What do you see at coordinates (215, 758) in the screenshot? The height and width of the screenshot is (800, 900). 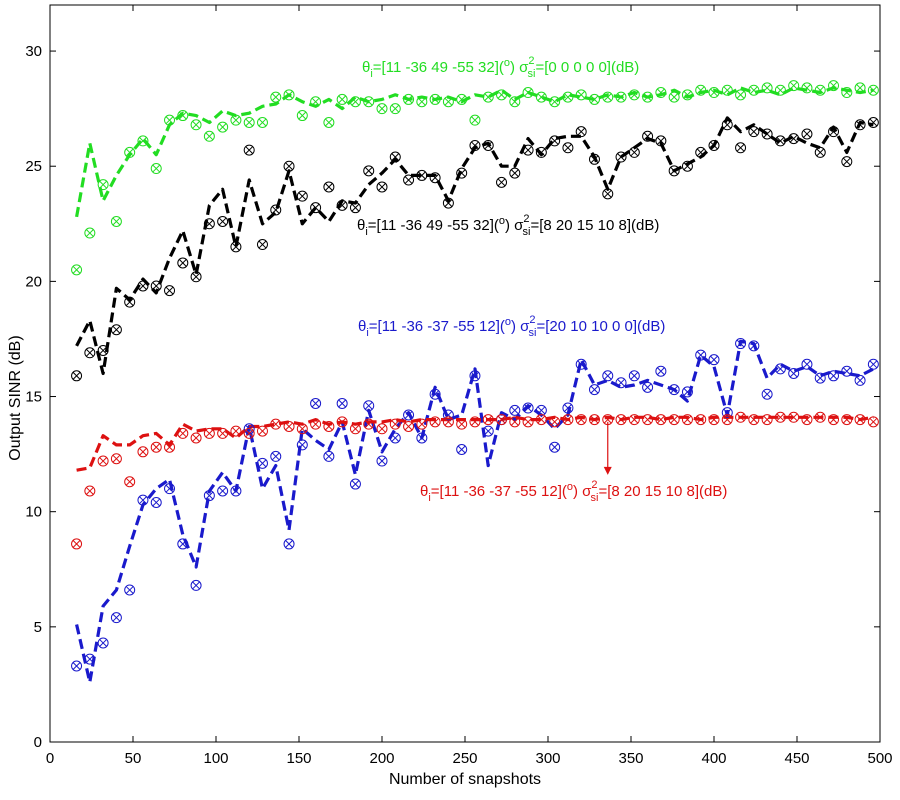 I see `x-tick-label: 100` at bounding box center [215, 758].